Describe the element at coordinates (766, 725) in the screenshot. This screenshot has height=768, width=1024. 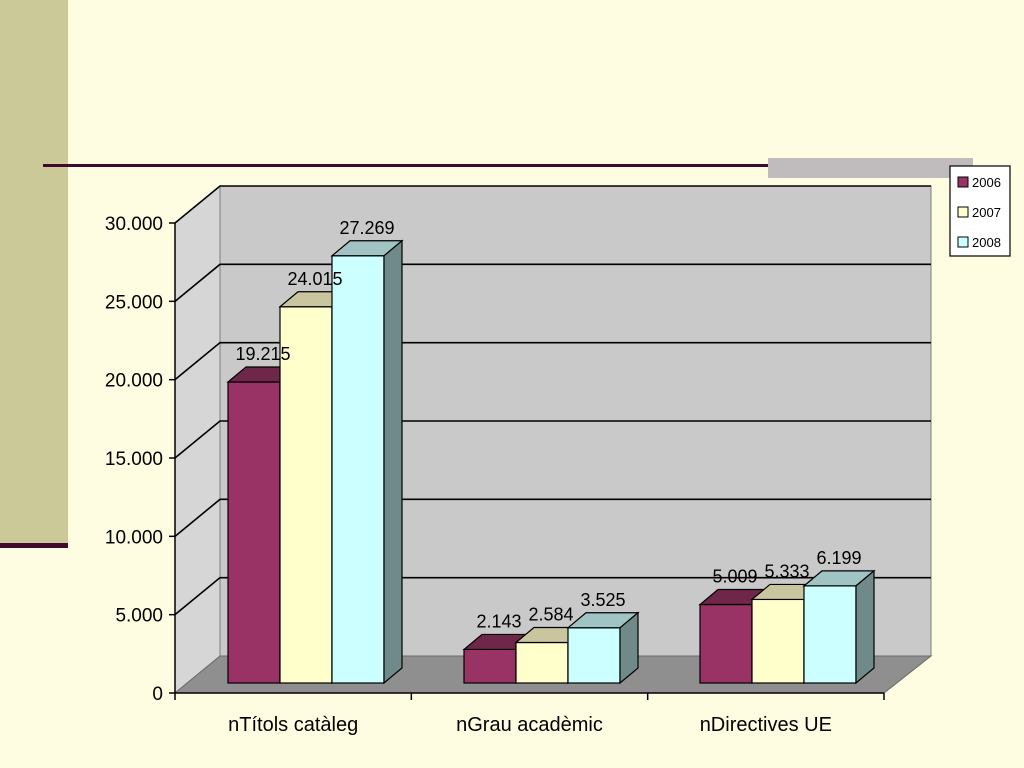
I see `x-category-label: nDirectives UE` at that location.